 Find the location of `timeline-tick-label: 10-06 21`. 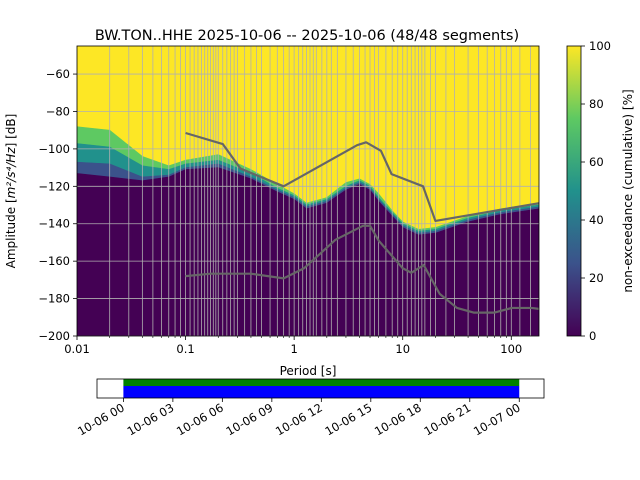

timeline-tick-label: 10-06 21 is located at coordinates (447, 419).